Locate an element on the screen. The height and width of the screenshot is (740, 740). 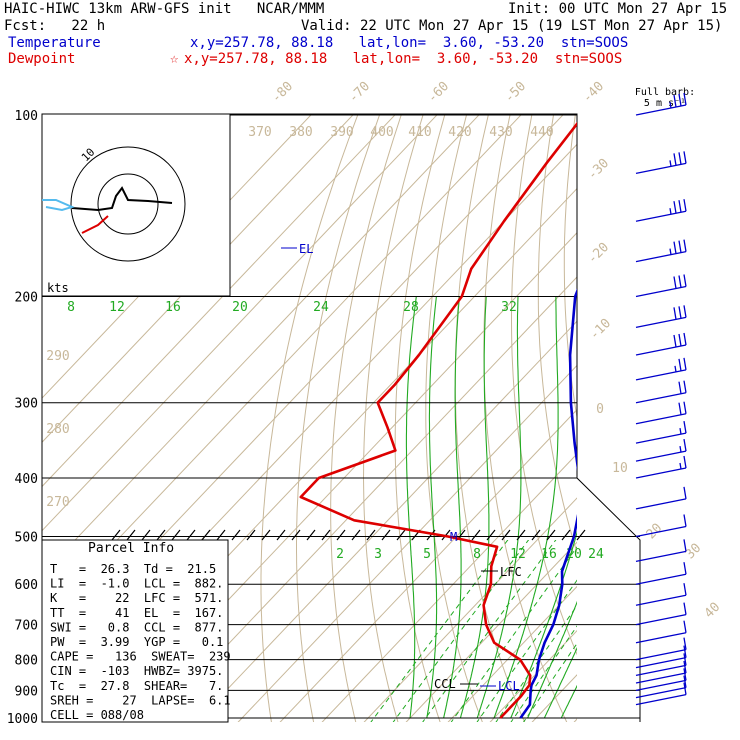
legend-temperature-label: Temperature is located at coordinates (54, 43).